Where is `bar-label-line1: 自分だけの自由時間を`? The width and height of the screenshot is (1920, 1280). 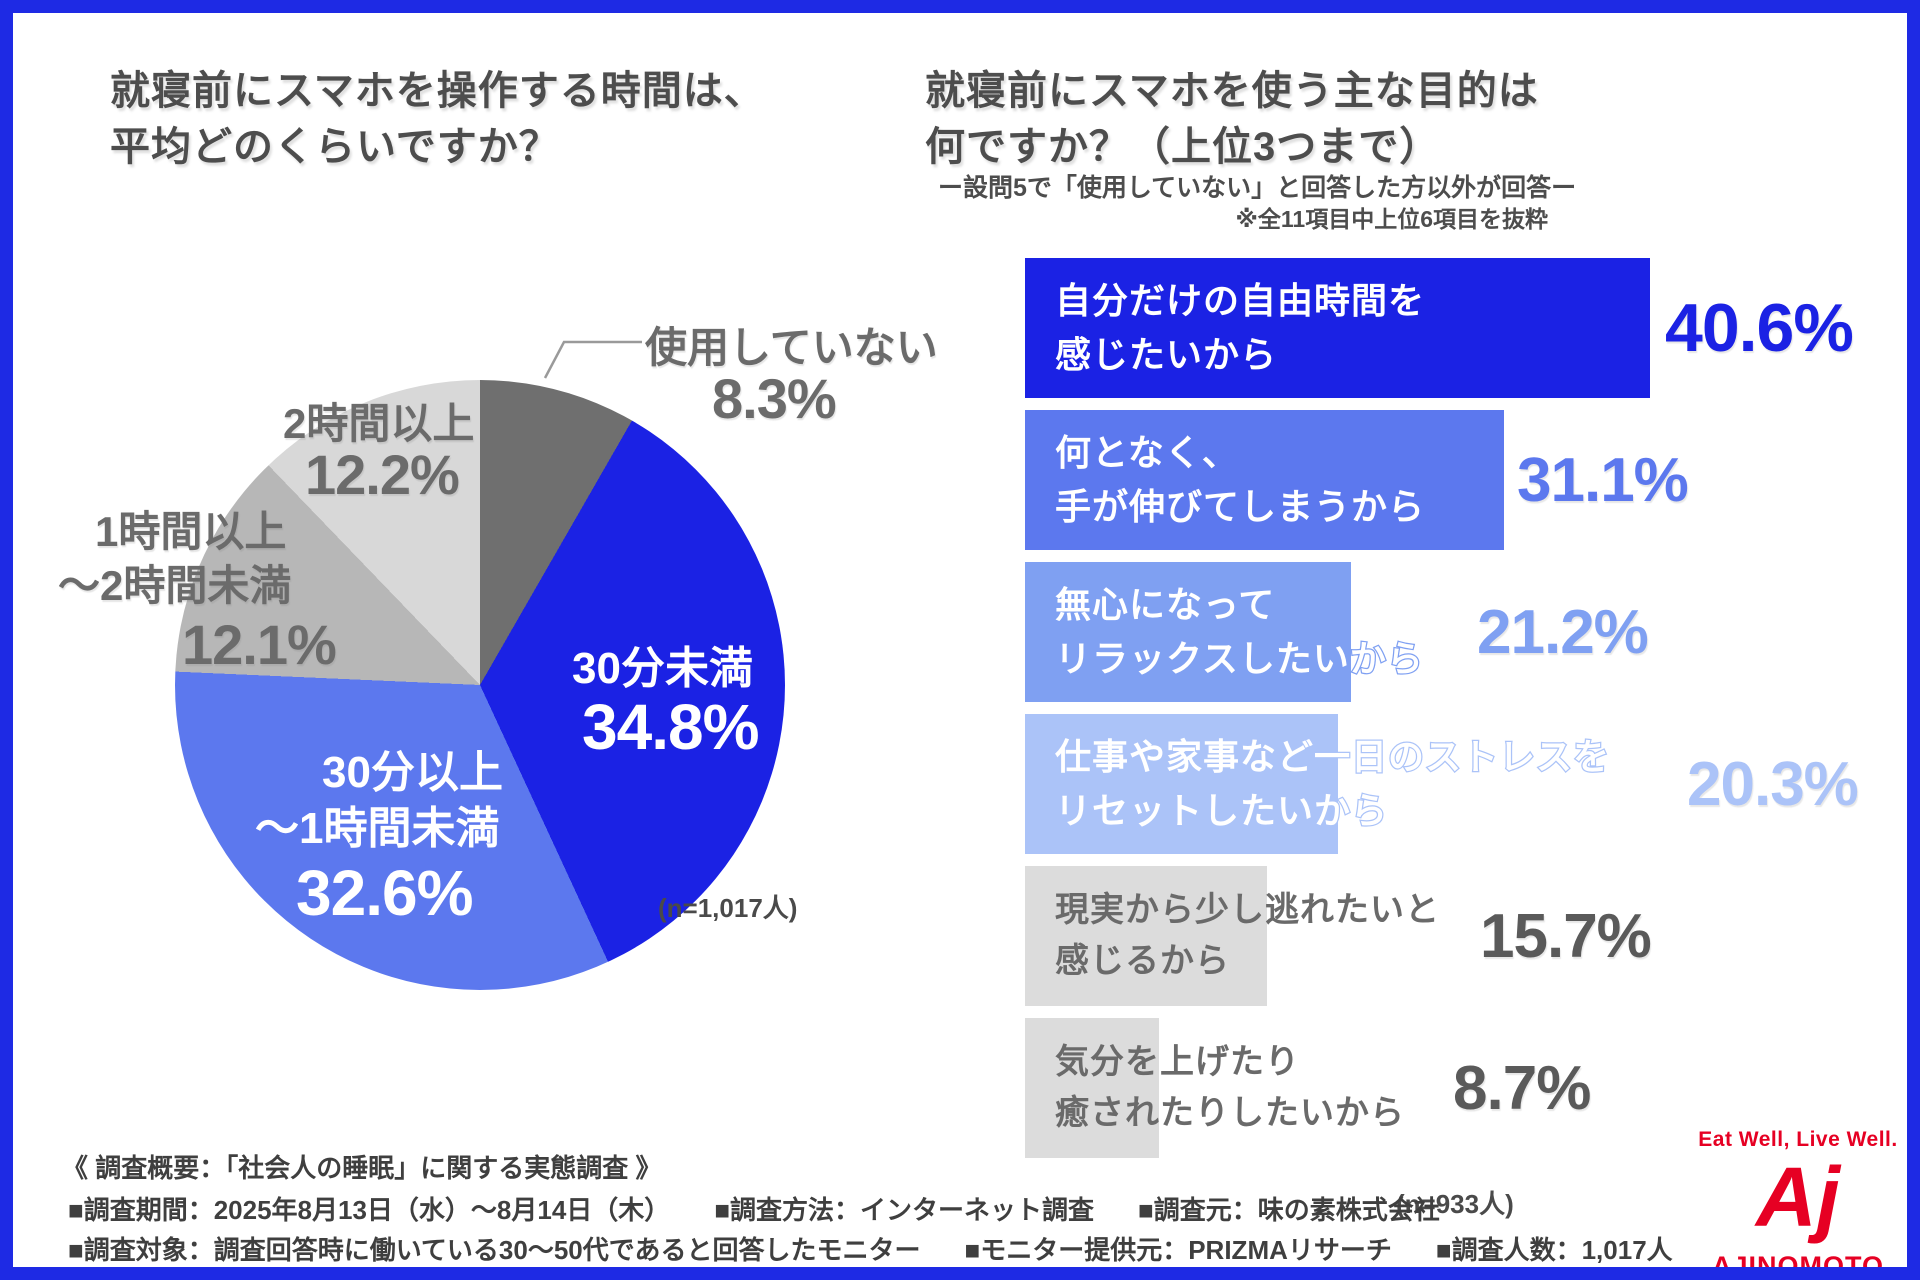
bar-label-line1: 自分だけの自由時間を is located at coordinates (1240, 300).